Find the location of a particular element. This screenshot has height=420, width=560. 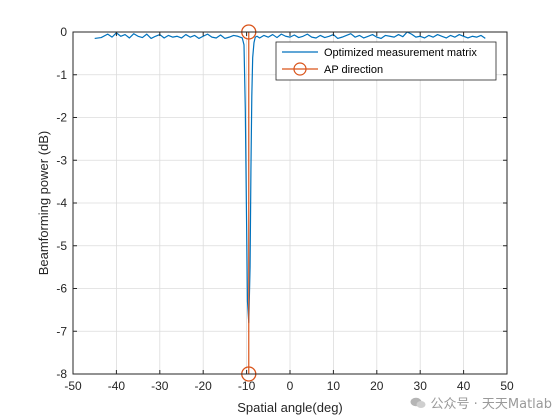

legend-marker-ap-direction is located at coordinates (300, 69).